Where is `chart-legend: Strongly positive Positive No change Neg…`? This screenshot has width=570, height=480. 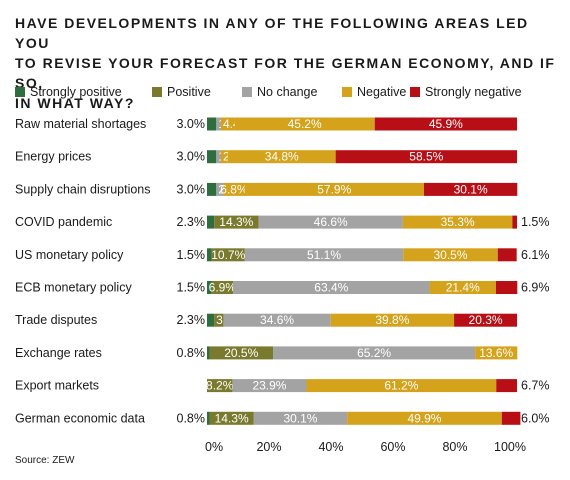 chart-legend: Strongly positive Positive No change Neg… is located at coordinates (292, 94).